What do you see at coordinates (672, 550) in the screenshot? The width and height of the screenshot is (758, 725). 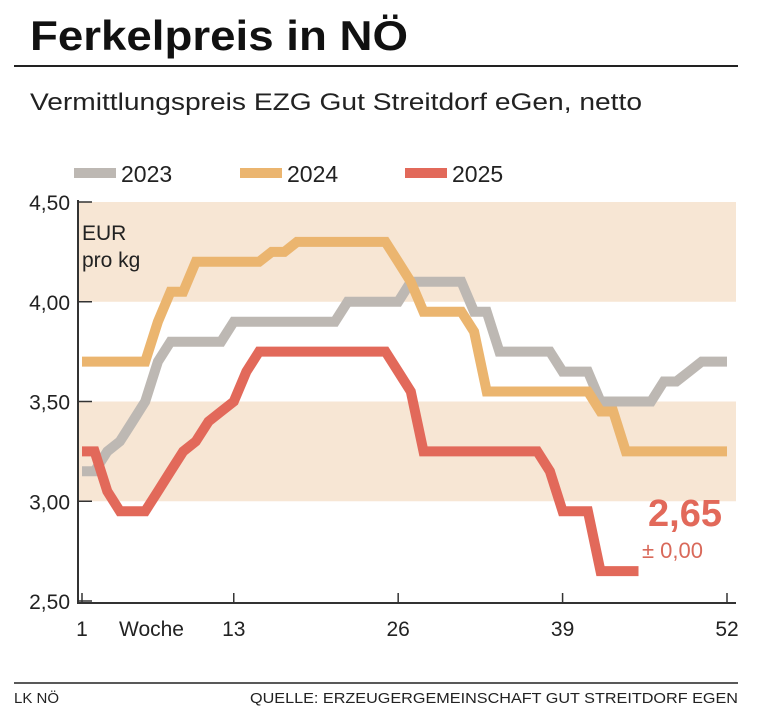 I see `change-annotation: ± 0,00` at bounding box center [672, 550].